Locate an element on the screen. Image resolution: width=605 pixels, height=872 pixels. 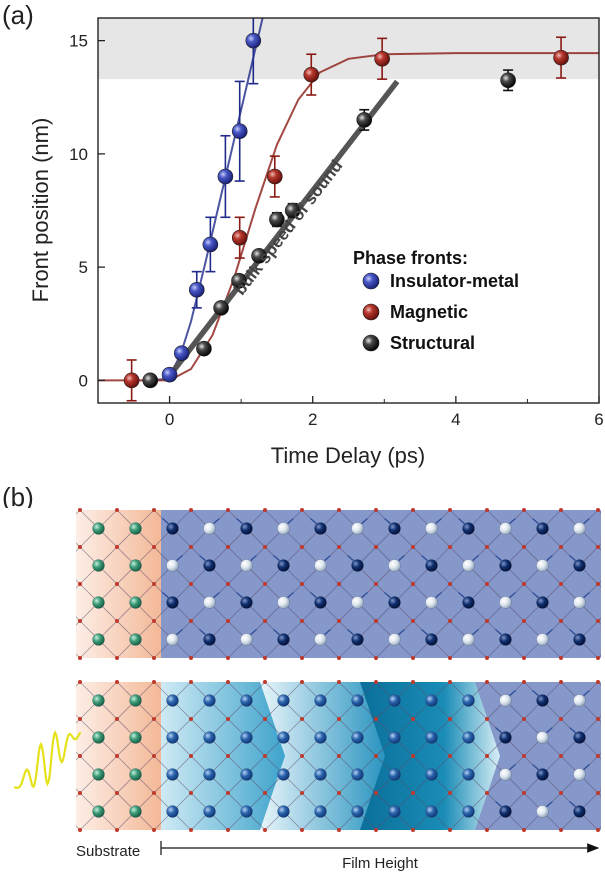
lattice-mask is located at coordinates (38, 584).